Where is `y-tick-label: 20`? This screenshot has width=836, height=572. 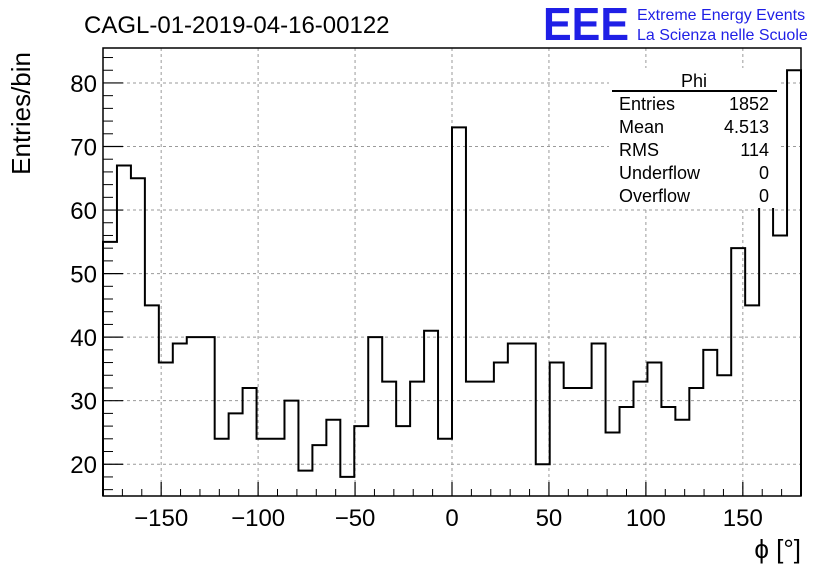 y-tick-label: 20 is located at coordinates (83, 465).